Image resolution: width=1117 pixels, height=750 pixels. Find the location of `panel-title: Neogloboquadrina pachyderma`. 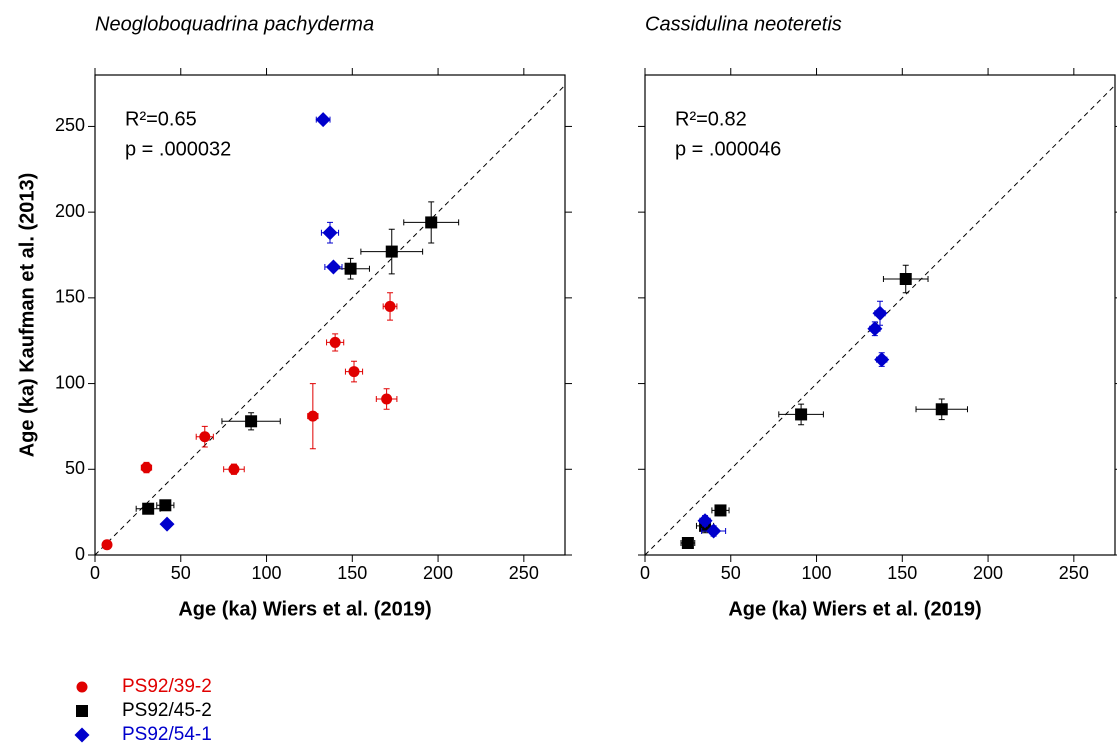

panel-title: Neogloboquadrina pachyderma is located at coordinates (234, 24).